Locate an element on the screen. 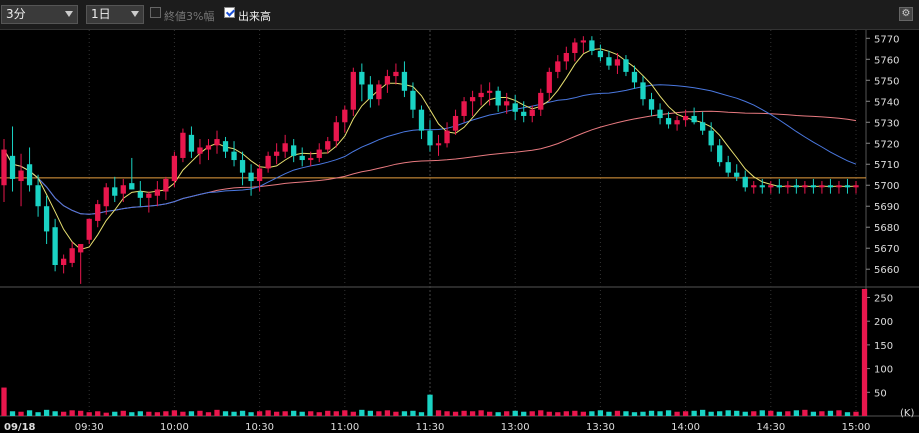 The height and width of the screenshot is (433, 919). close-3pct-checkbox is located at coordinates (155, 12).